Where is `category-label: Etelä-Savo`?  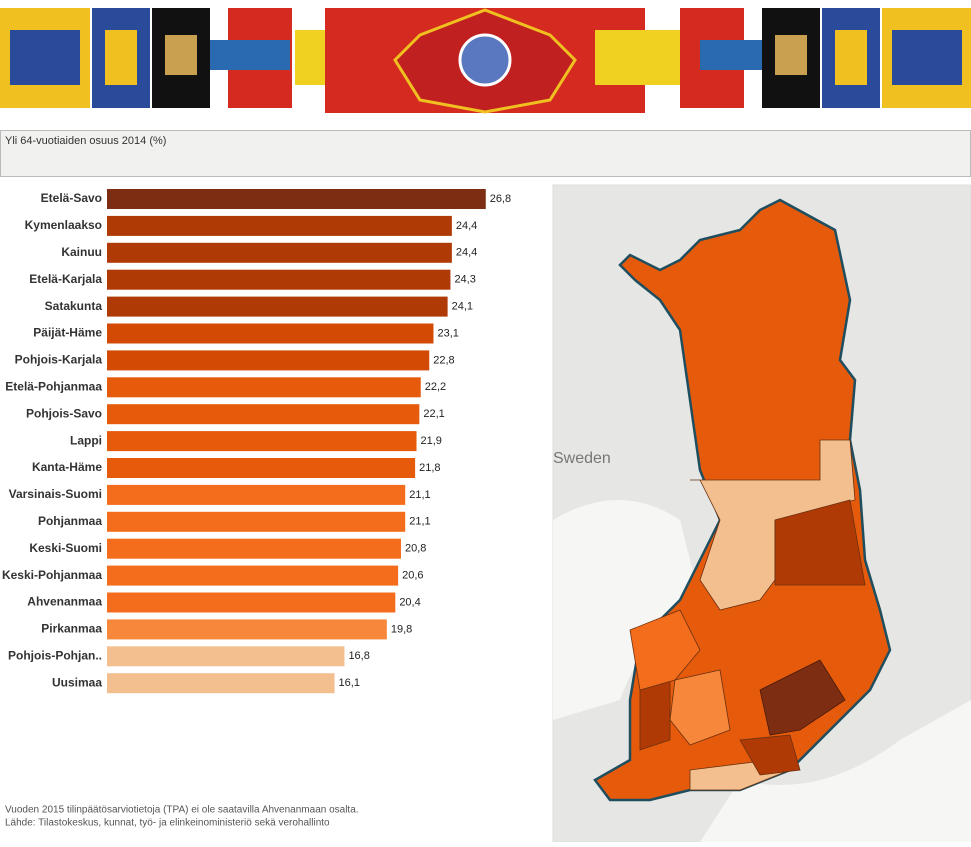
category-label: Etelä-Savo is located at coordinates (71, 198).